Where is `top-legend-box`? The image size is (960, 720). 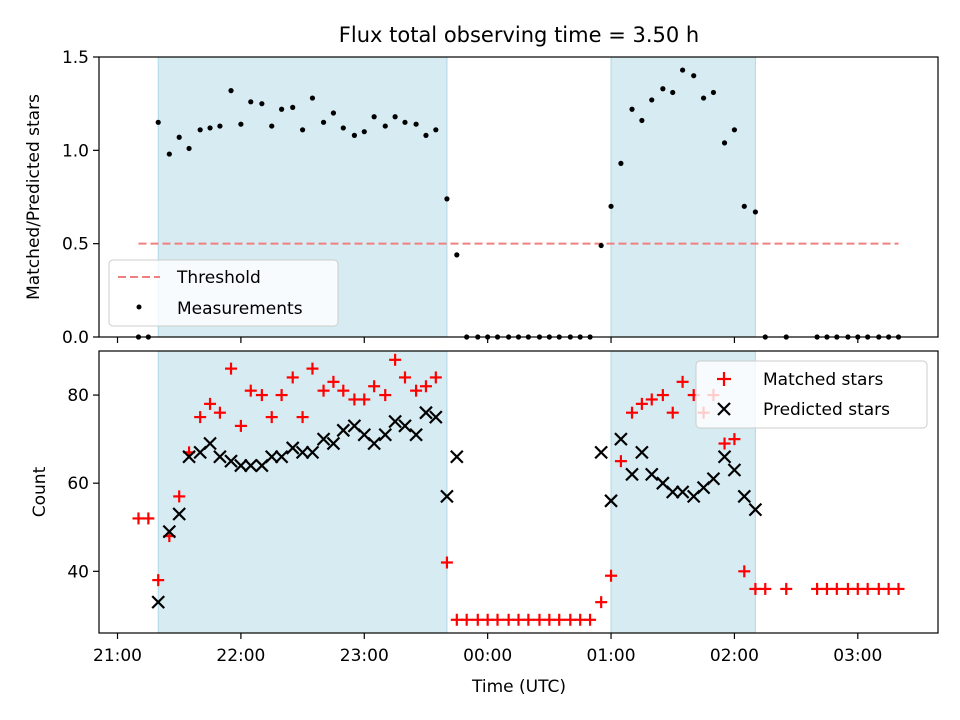
top-legend-box is located at coordinates (223, 293).